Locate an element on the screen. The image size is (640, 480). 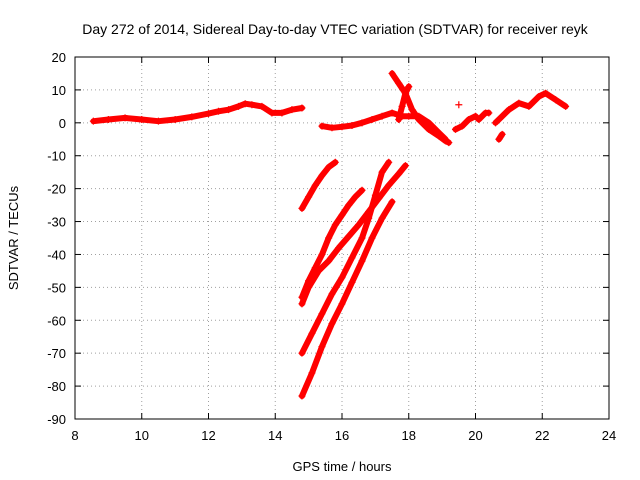
x-tick-label: 20 is located at coordinates (475, 435).